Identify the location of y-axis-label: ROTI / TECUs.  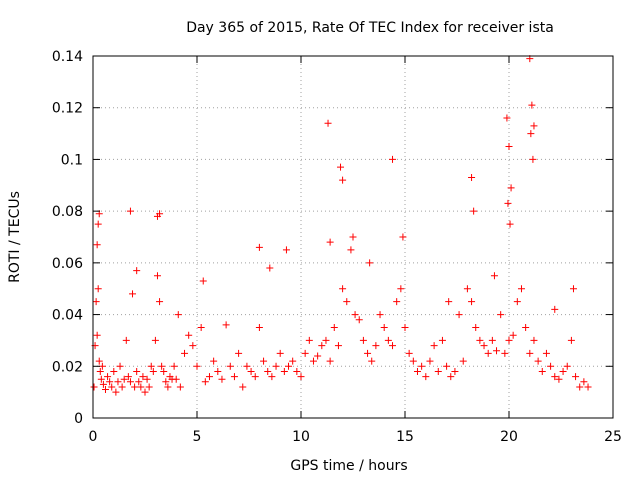
(15, 237).